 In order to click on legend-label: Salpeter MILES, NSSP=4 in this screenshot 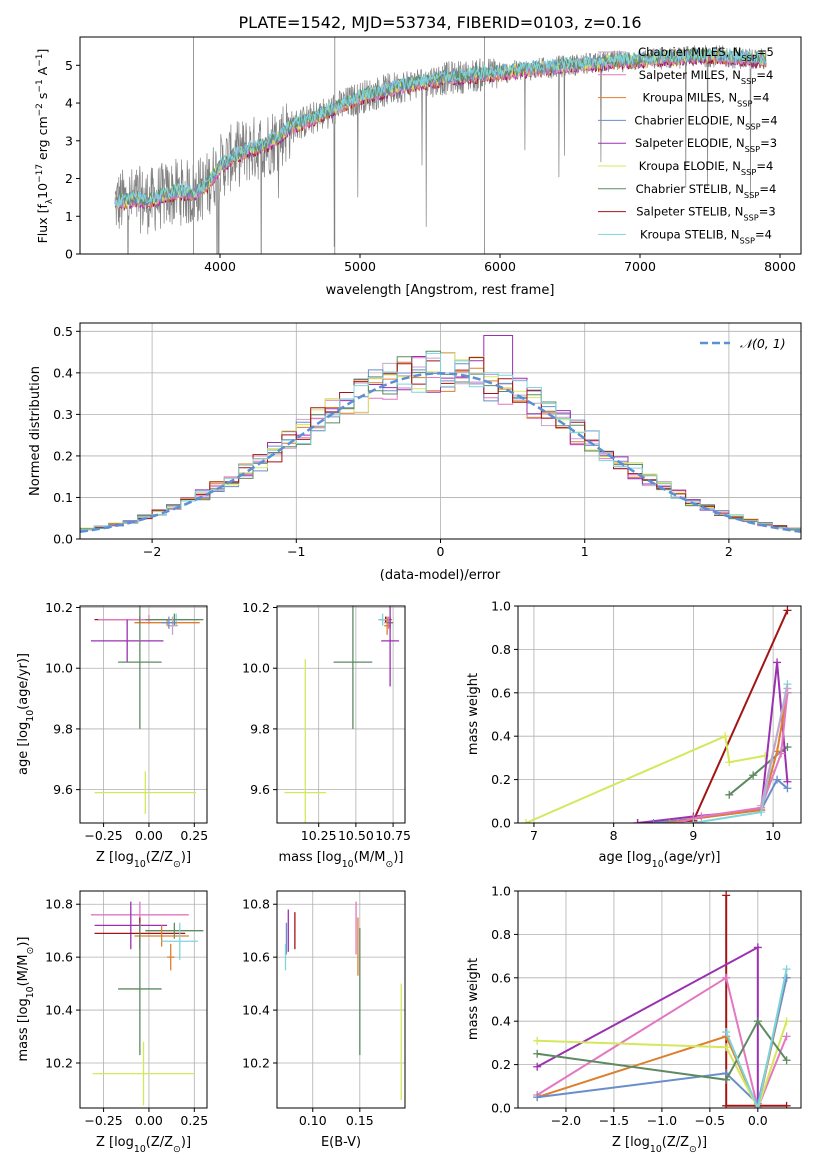, I will do `click(706, 77)`.